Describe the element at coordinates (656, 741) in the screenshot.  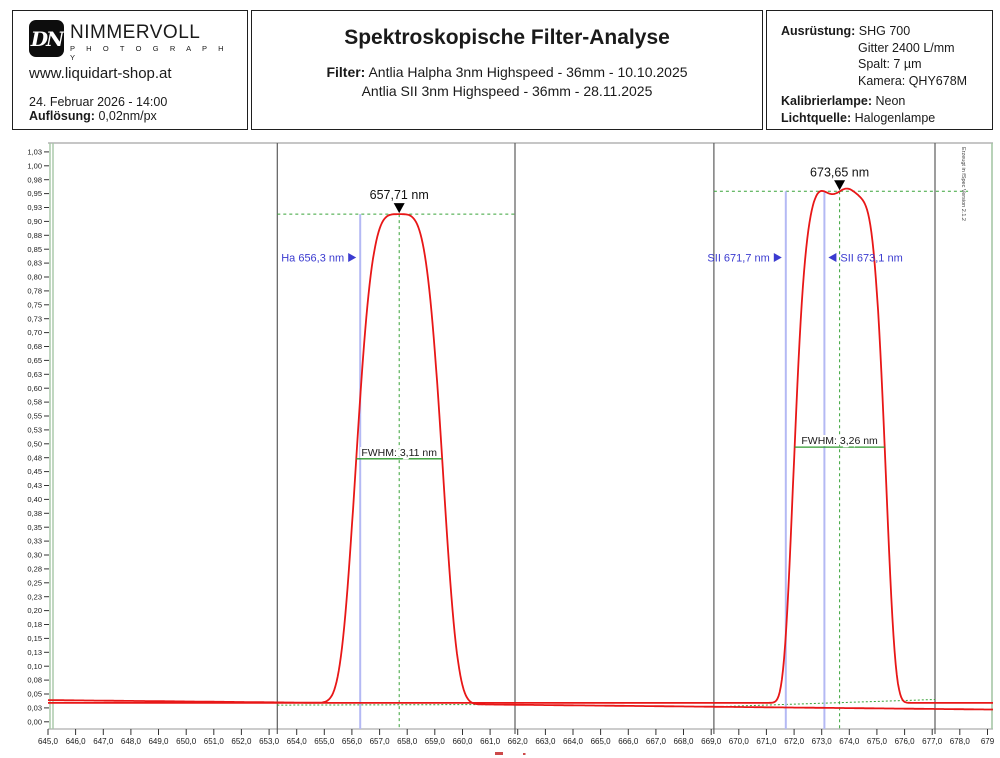
I see `svg-text: 667,0` at that location.